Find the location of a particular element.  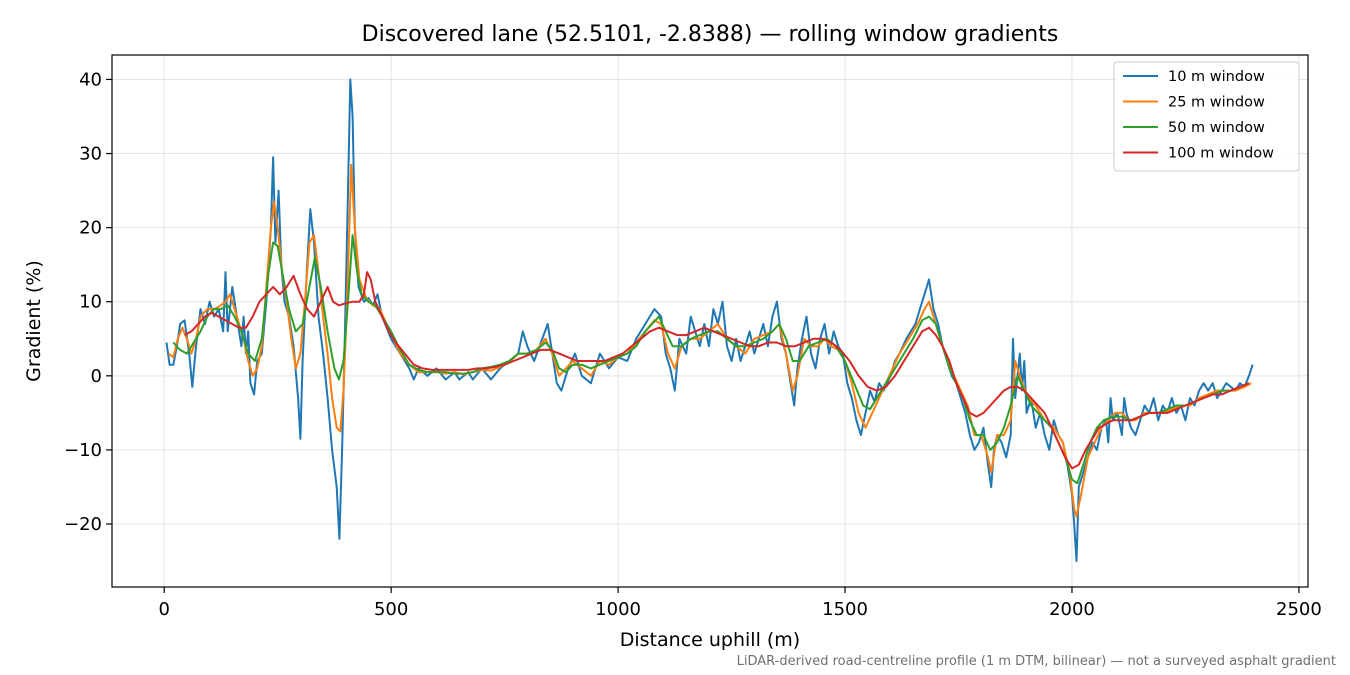

y-tick-label: 20 is located at coordinates (90, 228).